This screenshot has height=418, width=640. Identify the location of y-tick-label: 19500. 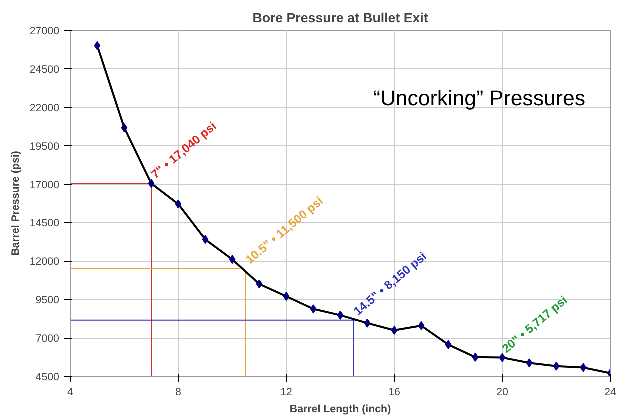
(45, 146).